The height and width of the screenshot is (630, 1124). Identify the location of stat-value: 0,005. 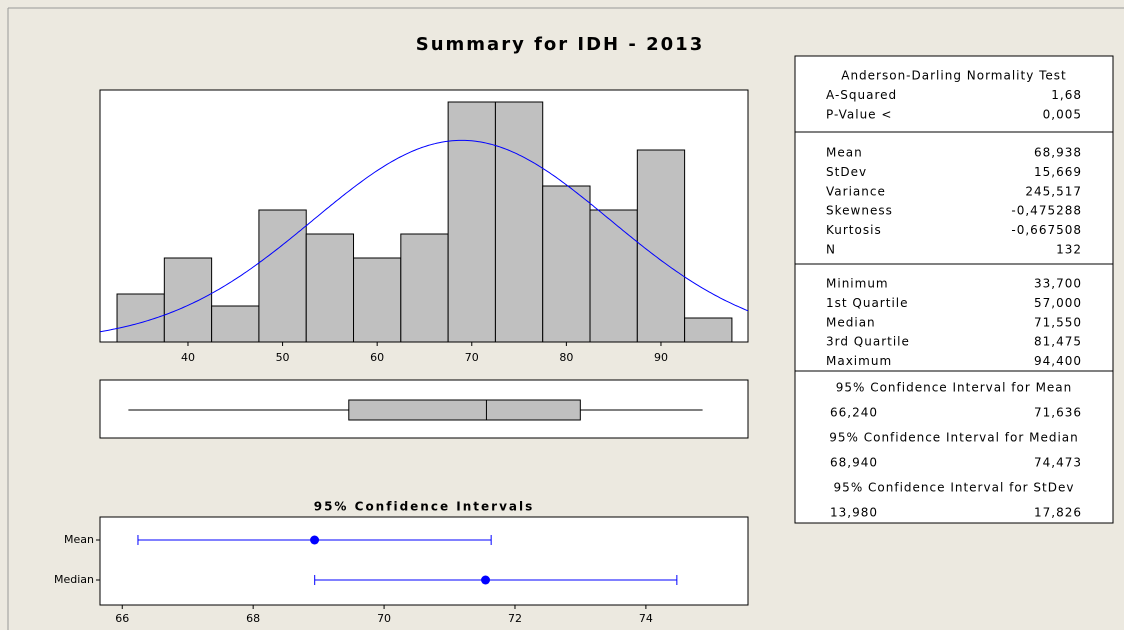
(1062, 114).